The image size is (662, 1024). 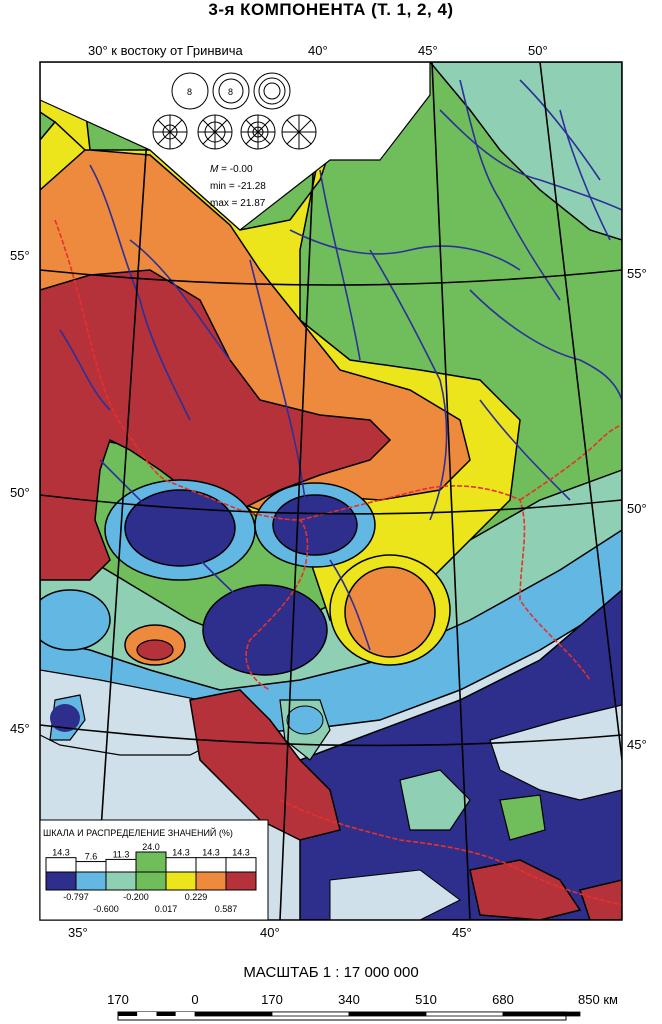 What do you see at coordinates (138, 832) in the screenshot?
I see `legend-title: ШКАЛА И РАСПРЕДЕЛЕНИЕ ЗНАЧЕНИЙ (%)` at bounding box center [138, 832].